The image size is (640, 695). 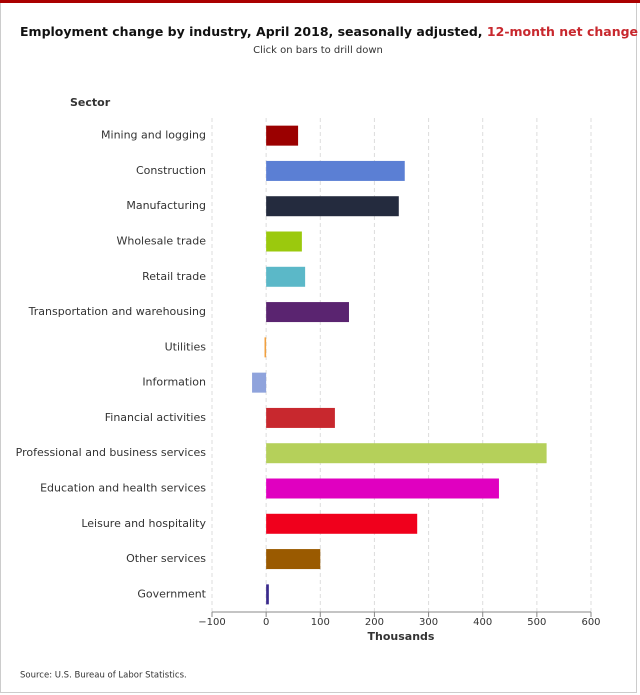 I want to click on subtitle: Click on bars to drill down, so click(x=318, y=50).